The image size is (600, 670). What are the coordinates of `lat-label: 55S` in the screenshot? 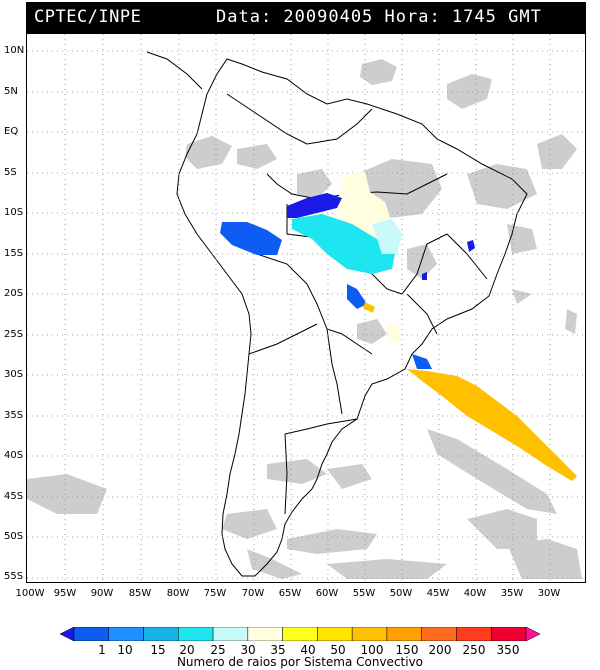 It's located at (14, 576).